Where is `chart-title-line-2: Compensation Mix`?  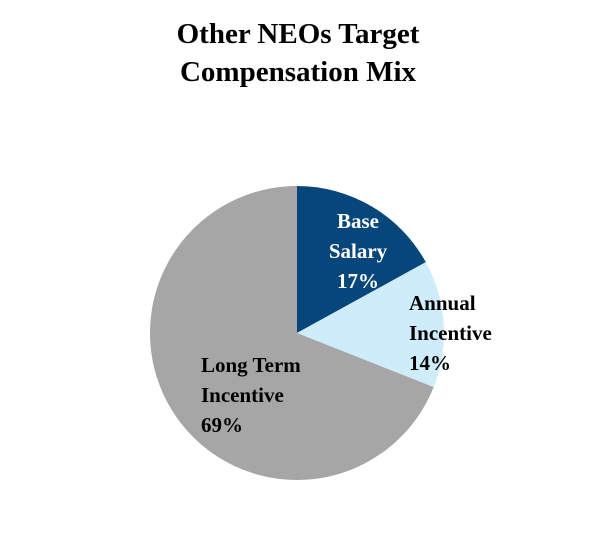 chart-title-line-2: Compensation Mix is located at coordinates (298, 72).